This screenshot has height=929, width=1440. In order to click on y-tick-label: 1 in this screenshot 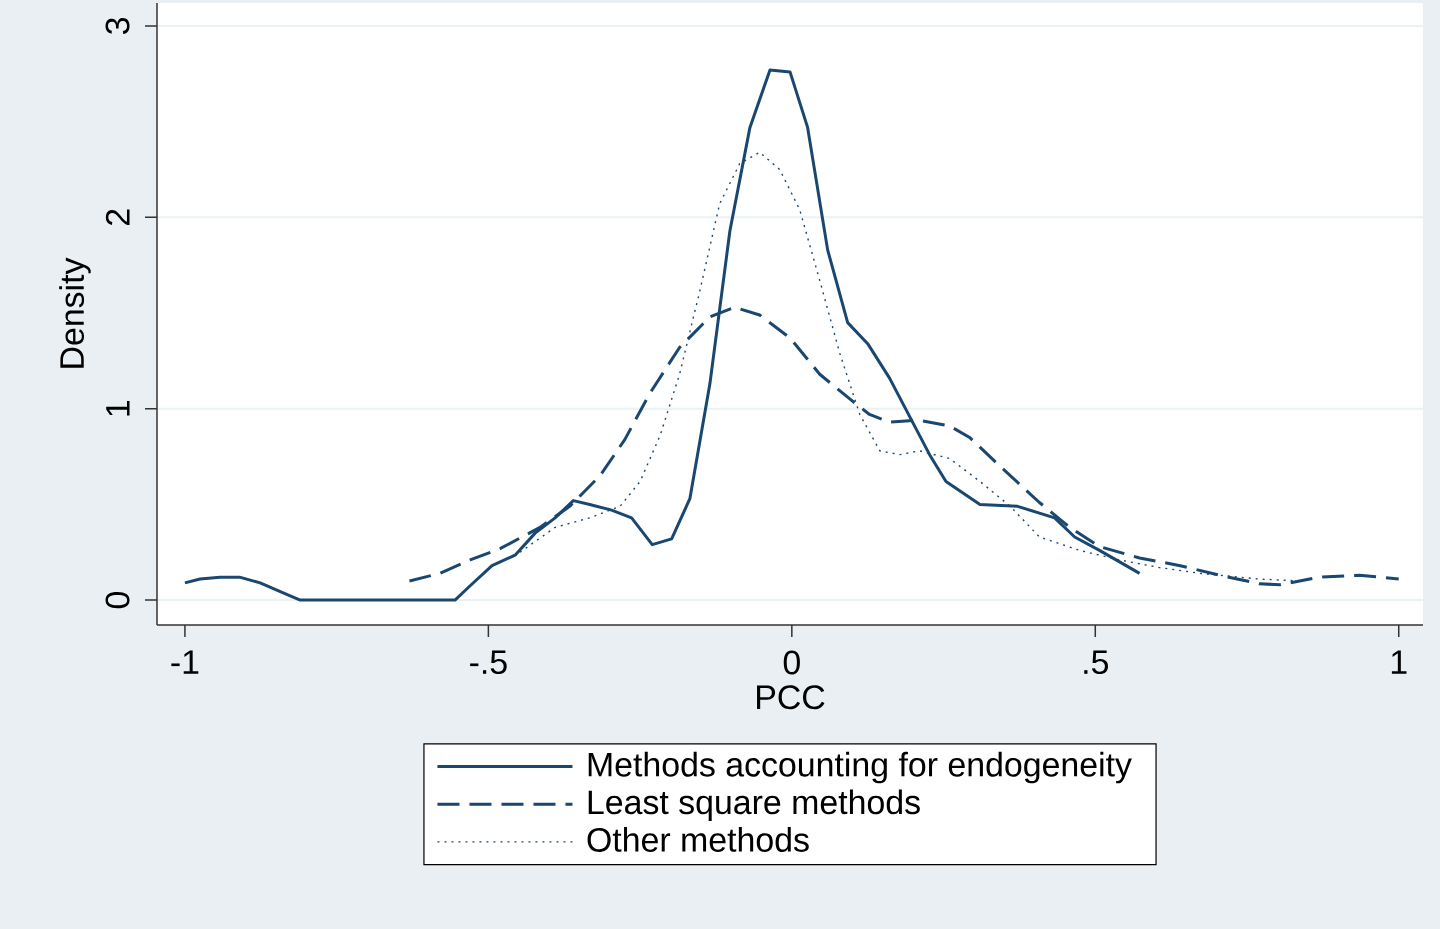, I will do `click(118, 408)`.